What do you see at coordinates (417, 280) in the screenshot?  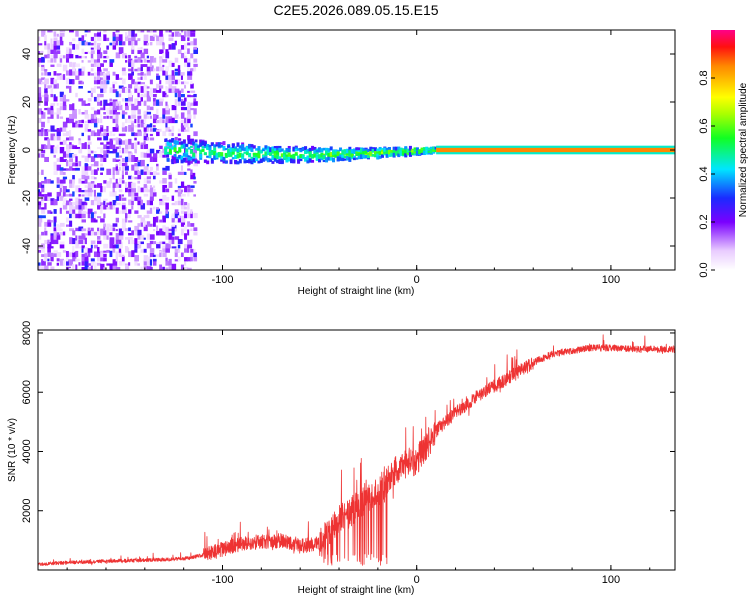 I see `spectrogram-xtick-label: 0` at bounding box center [417, 280].